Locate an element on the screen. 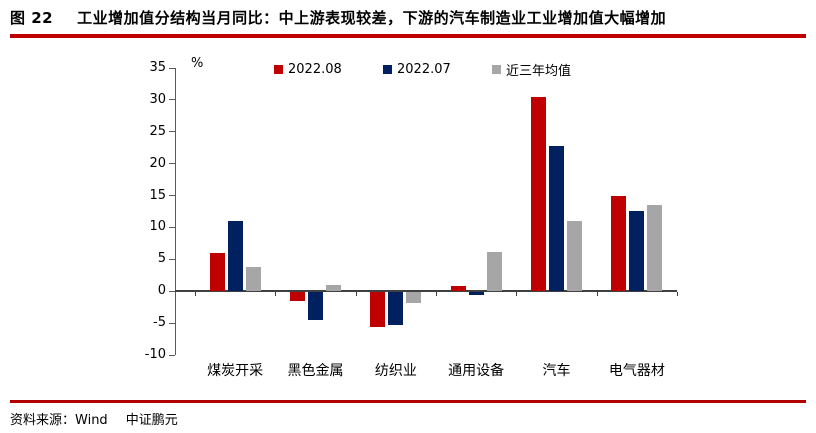  legend-item-2022-07: 2022.07 is located at coordinates (417, 69).